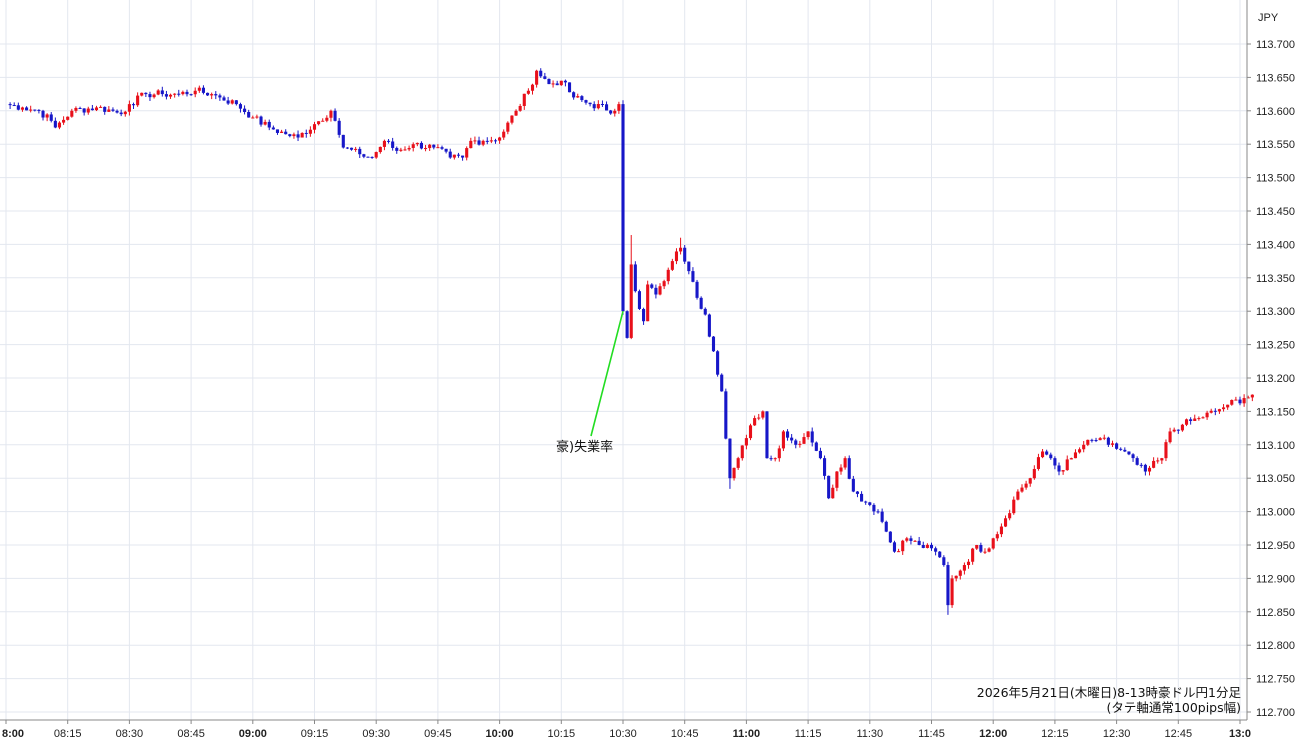  I want to click on x-tick-label: 10:45, so click(685, 734).